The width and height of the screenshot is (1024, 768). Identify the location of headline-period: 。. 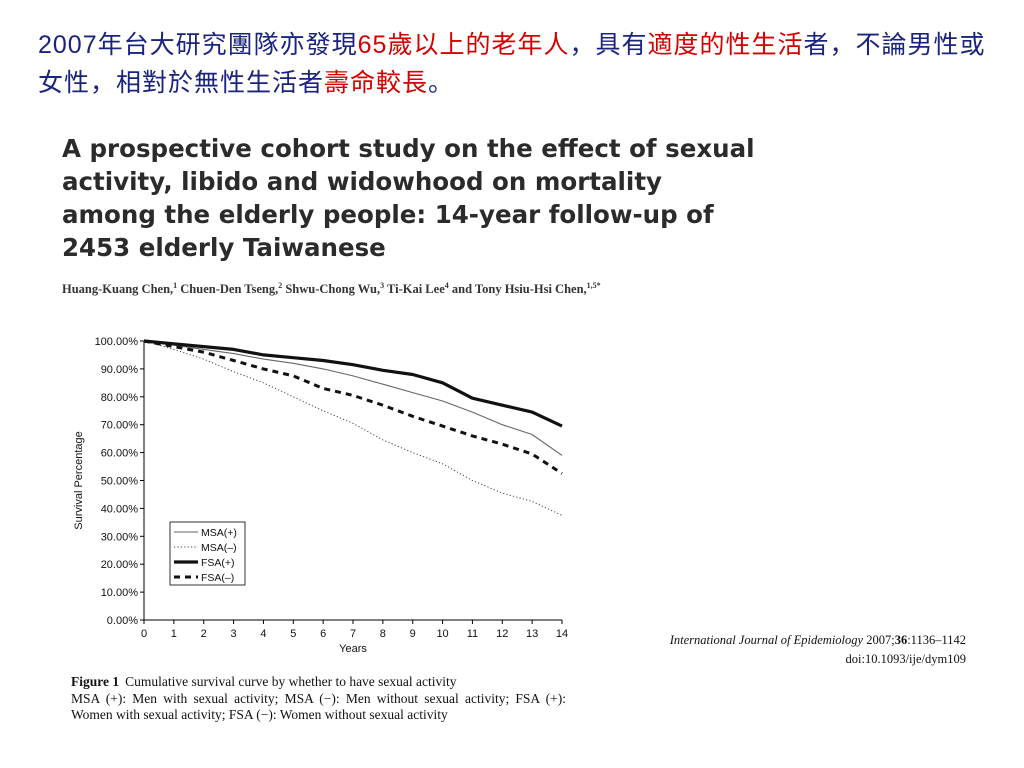
(441, 82).